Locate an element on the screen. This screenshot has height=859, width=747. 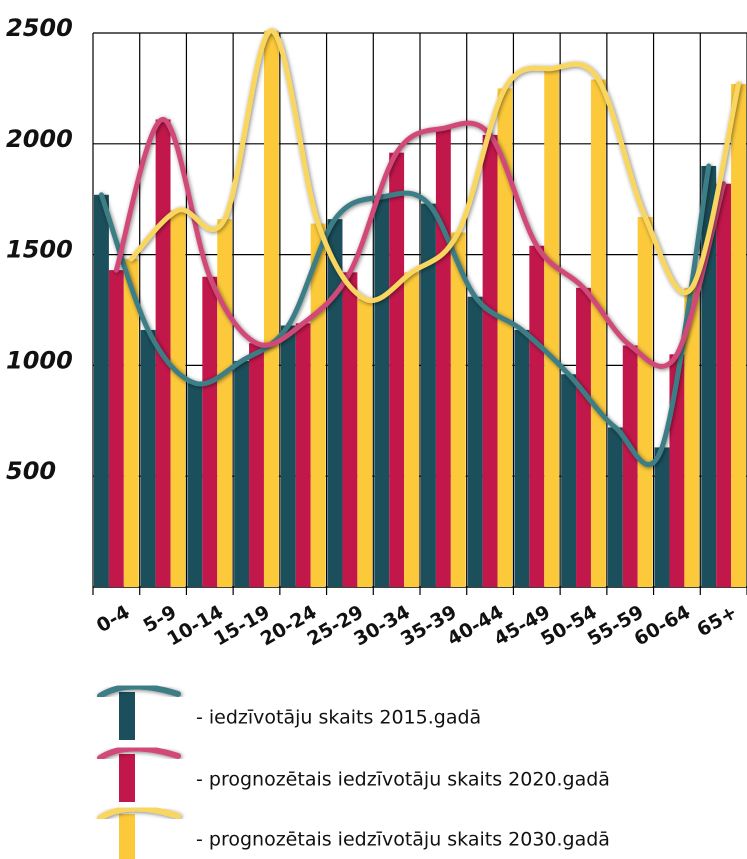
legend-label: - iedzīvotāju skaits 2015.gadā is located at coordinates (338, 718).